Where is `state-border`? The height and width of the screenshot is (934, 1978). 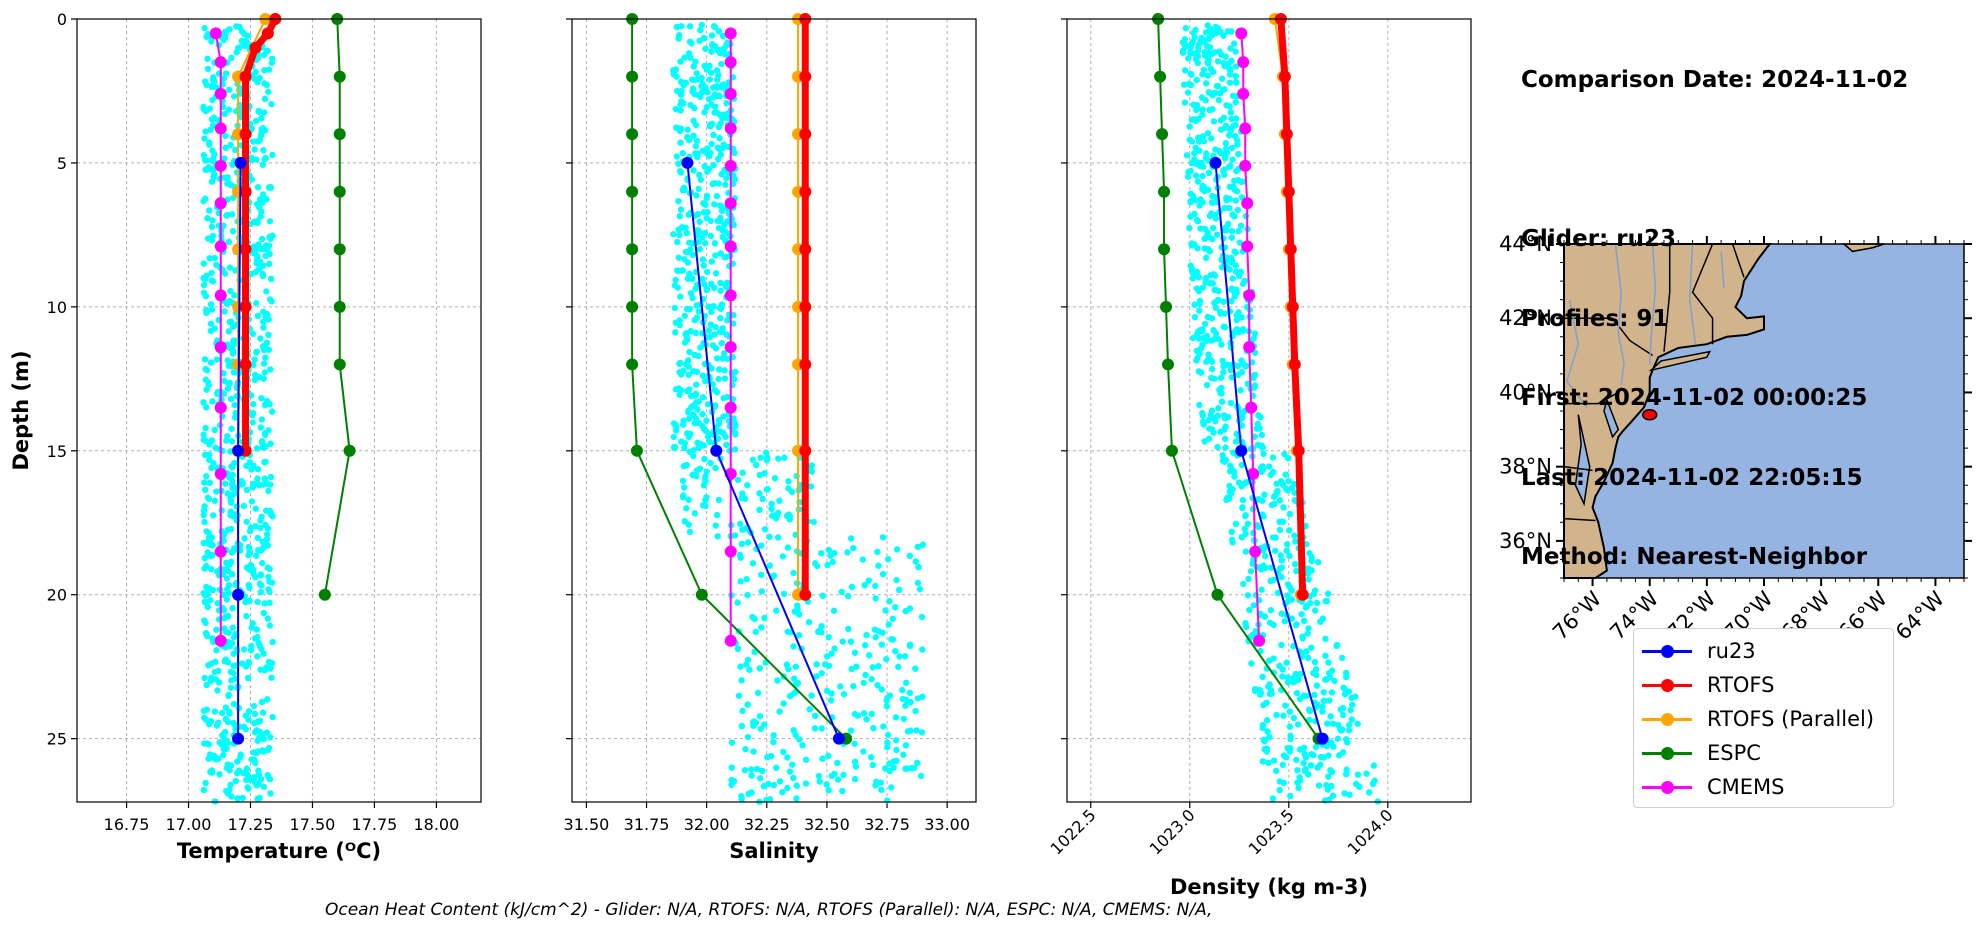 state-border is located at coordinates (1579, 519).